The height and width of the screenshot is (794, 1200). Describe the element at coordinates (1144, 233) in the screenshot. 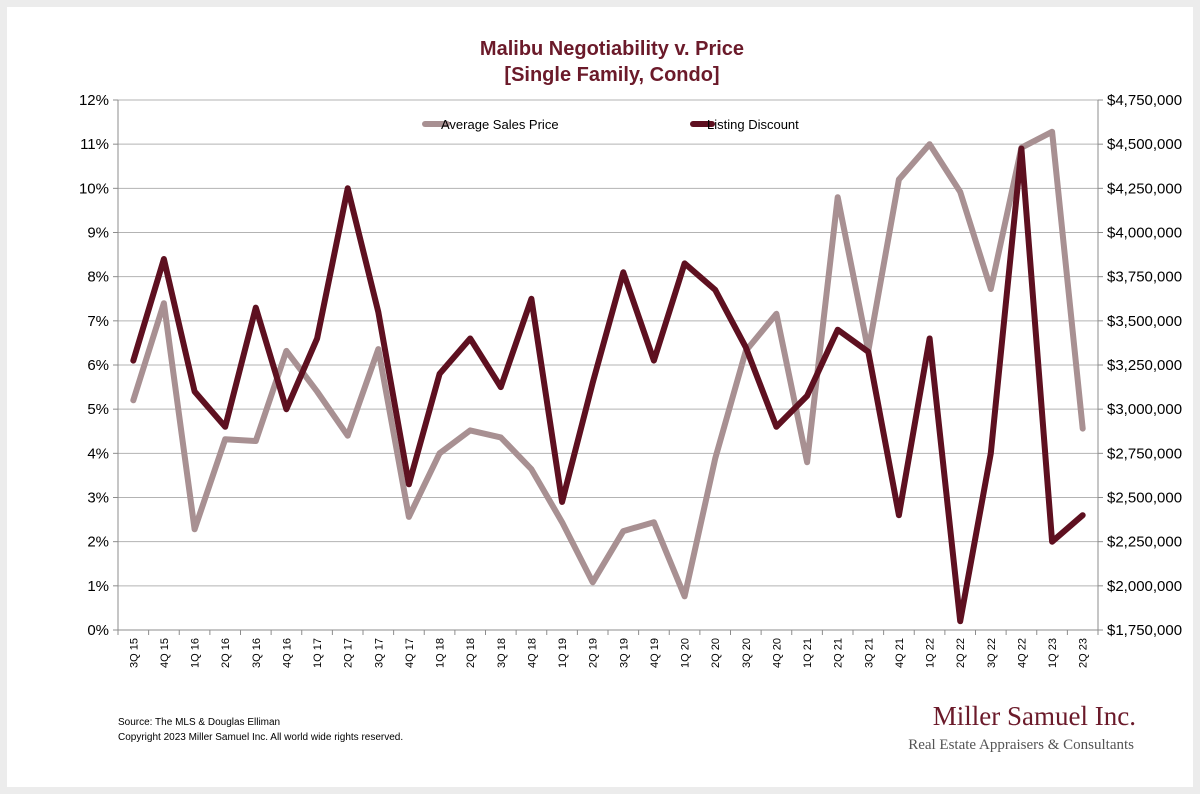

I see `y-right-tick-label: $4,000,000` at that location.